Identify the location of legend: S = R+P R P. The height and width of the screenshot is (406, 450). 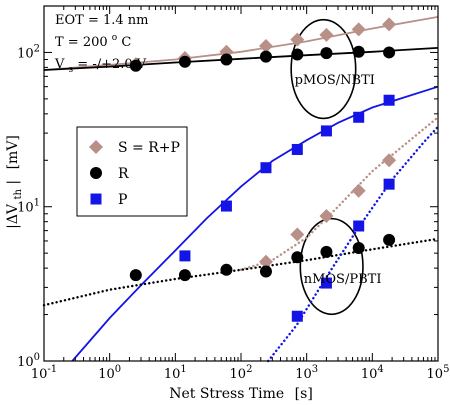
(132, 171).